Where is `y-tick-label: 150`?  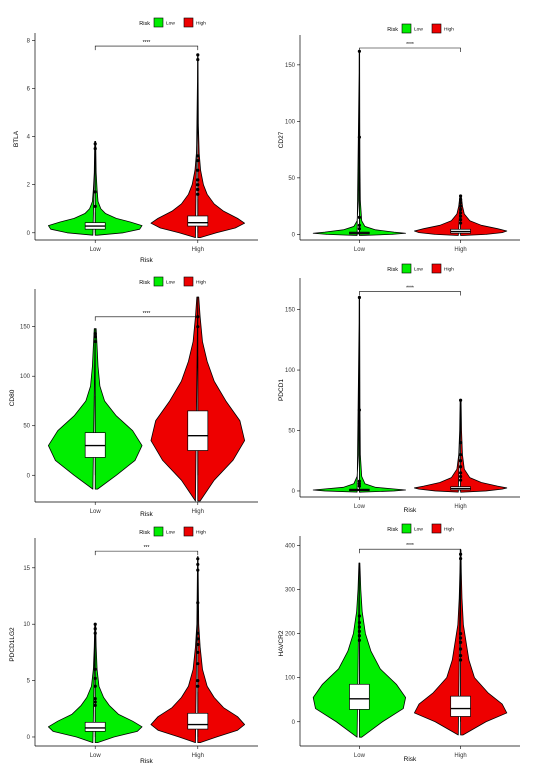 y-tick-label: 150 is located at coordinates (290, 311).